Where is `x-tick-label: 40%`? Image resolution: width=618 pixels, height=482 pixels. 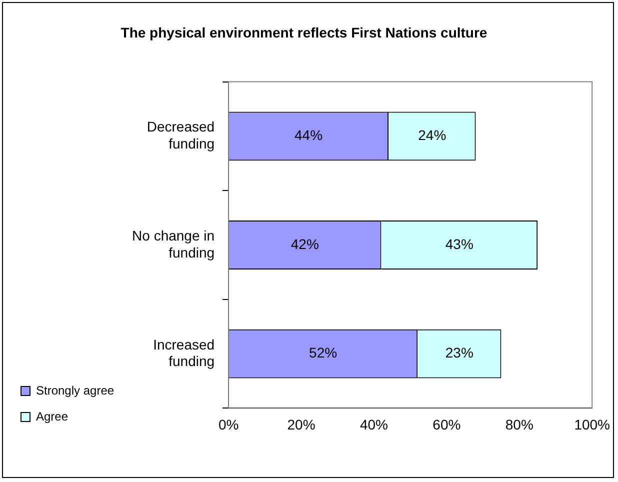
x-tick-label: 40% is located at coordinates (374, 424).